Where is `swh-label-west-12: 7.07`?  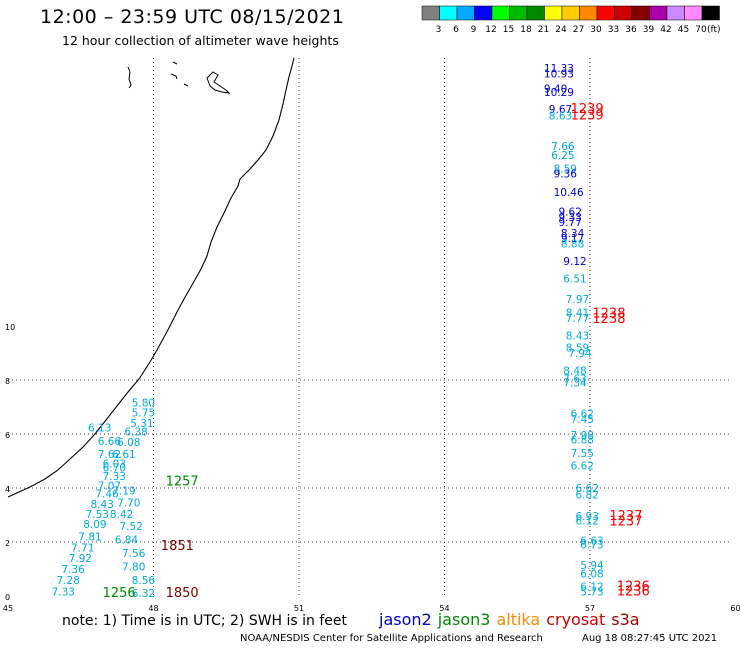 swh-label-west-12: 7.07 is located at coordinates (109, 486).